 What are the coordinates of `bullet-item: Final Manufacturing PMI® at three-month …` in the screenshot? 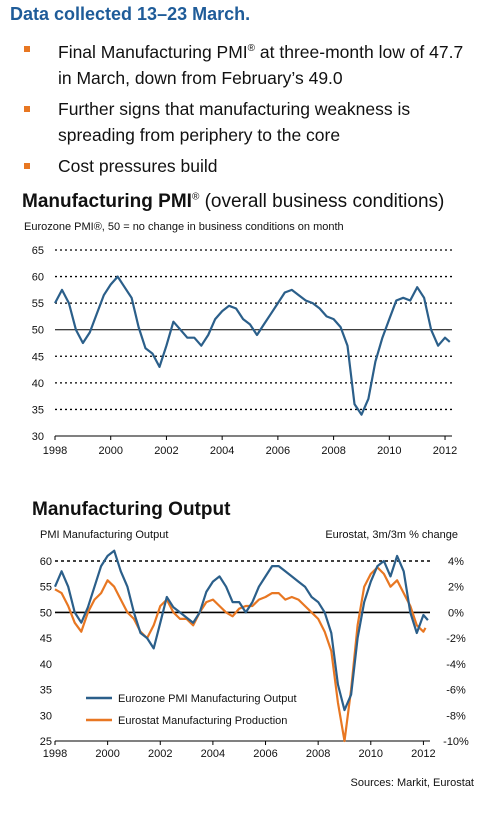 It's located at (249, 63).